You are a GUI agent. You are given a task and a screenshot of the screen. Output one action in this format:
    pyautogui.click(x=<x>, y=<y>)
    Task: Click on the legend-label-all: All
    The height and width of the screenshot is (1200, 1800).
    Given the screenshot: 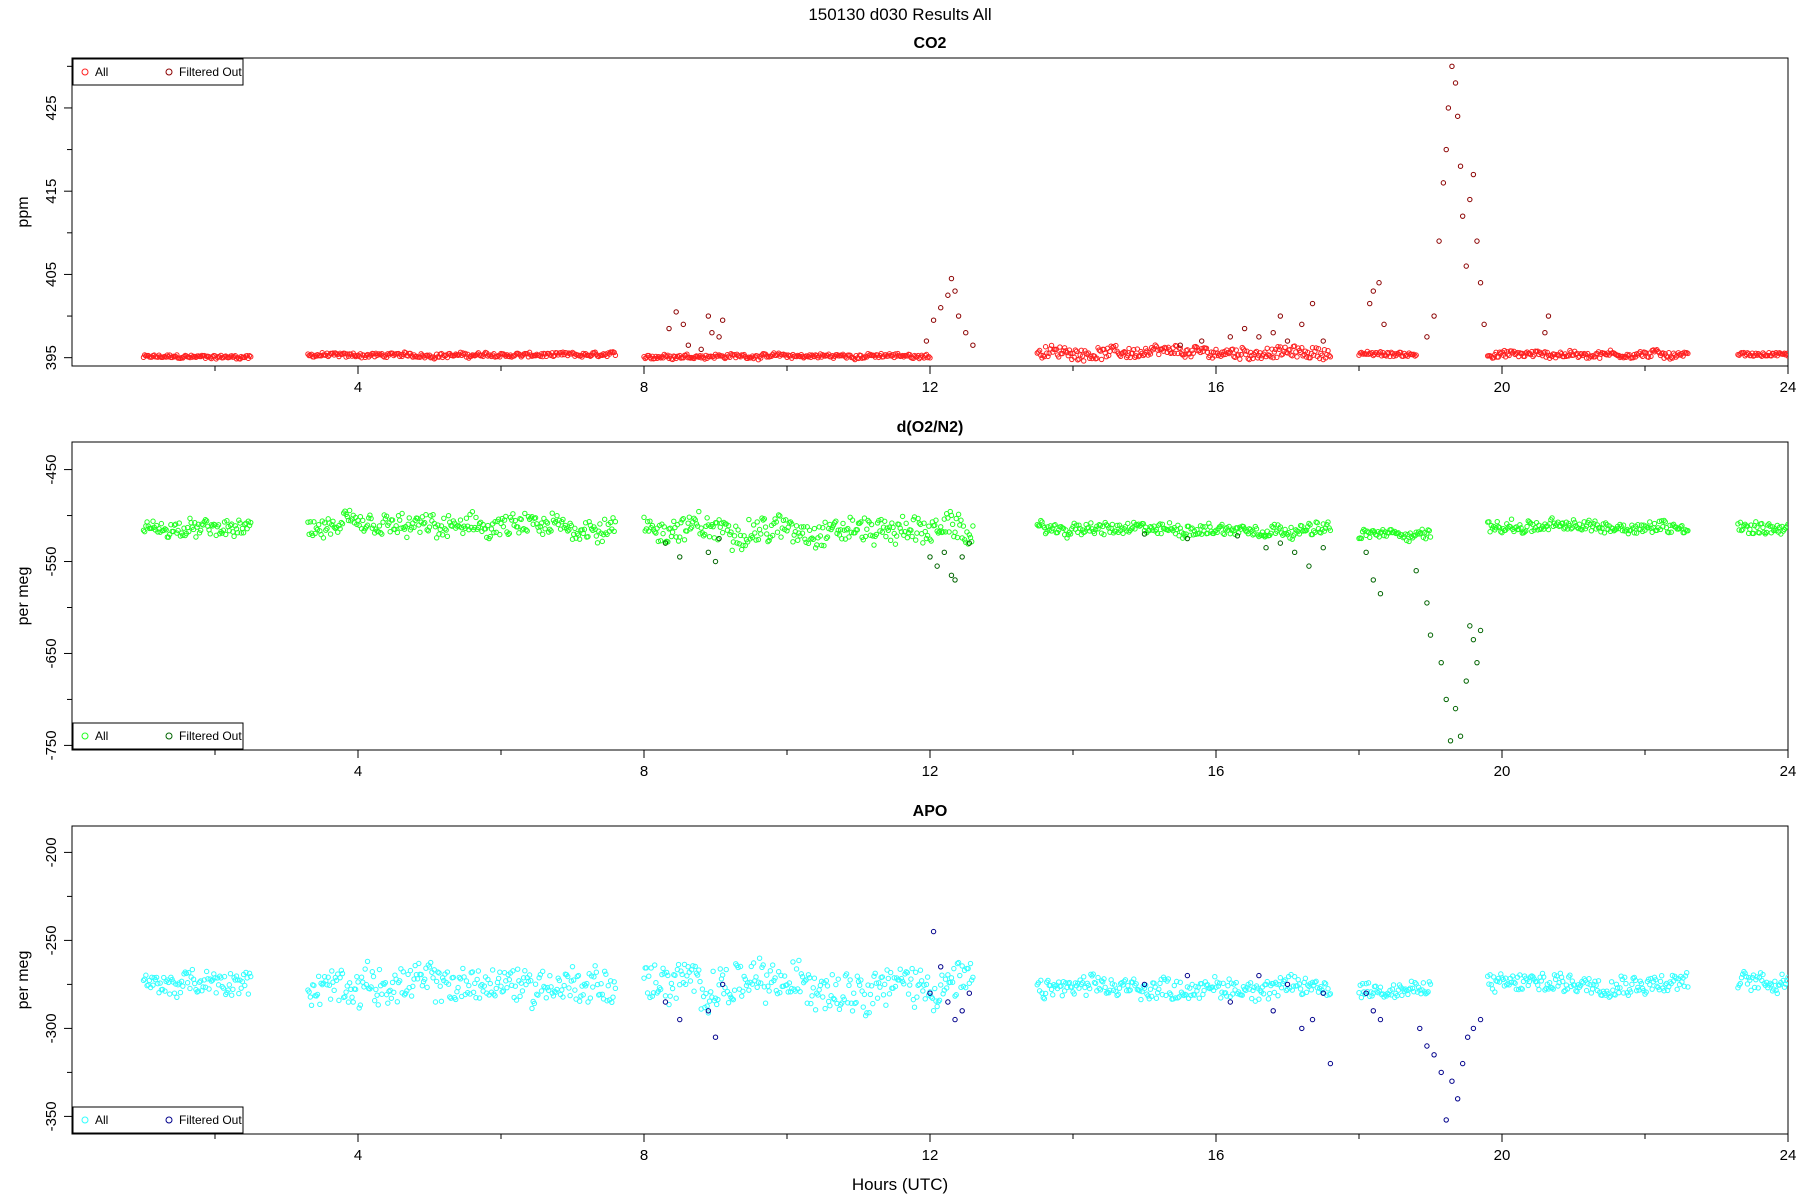 What is the action you would take?
    pyautogui.click(x=101, y=72)
    